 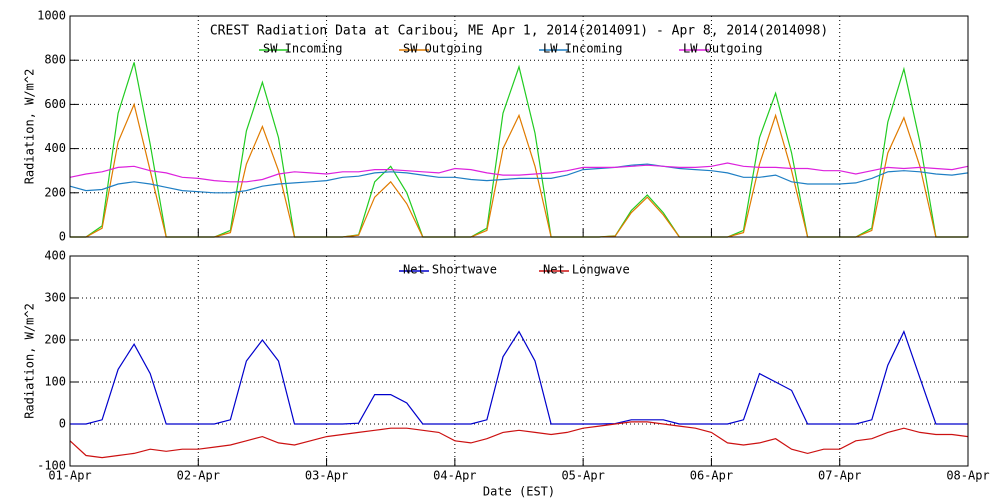 I want to click on legend-label: SW Outgoing, so click(x=442, y=49).